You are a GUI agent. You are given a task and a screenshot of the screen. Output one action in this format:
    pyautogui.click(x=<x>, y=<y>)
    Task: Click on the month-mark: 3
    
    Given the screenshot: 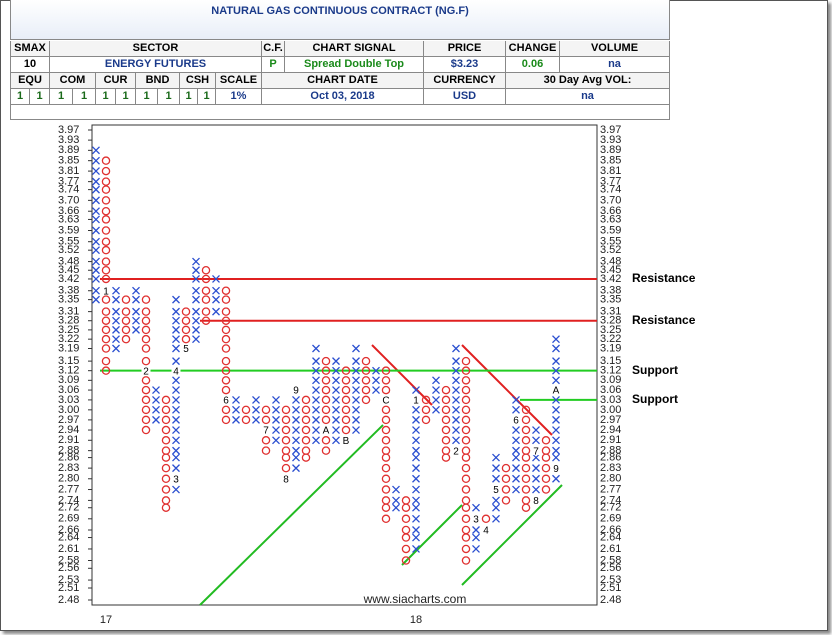 What is the action you would take?
    pyautogui.click(x=476, y=519)
    